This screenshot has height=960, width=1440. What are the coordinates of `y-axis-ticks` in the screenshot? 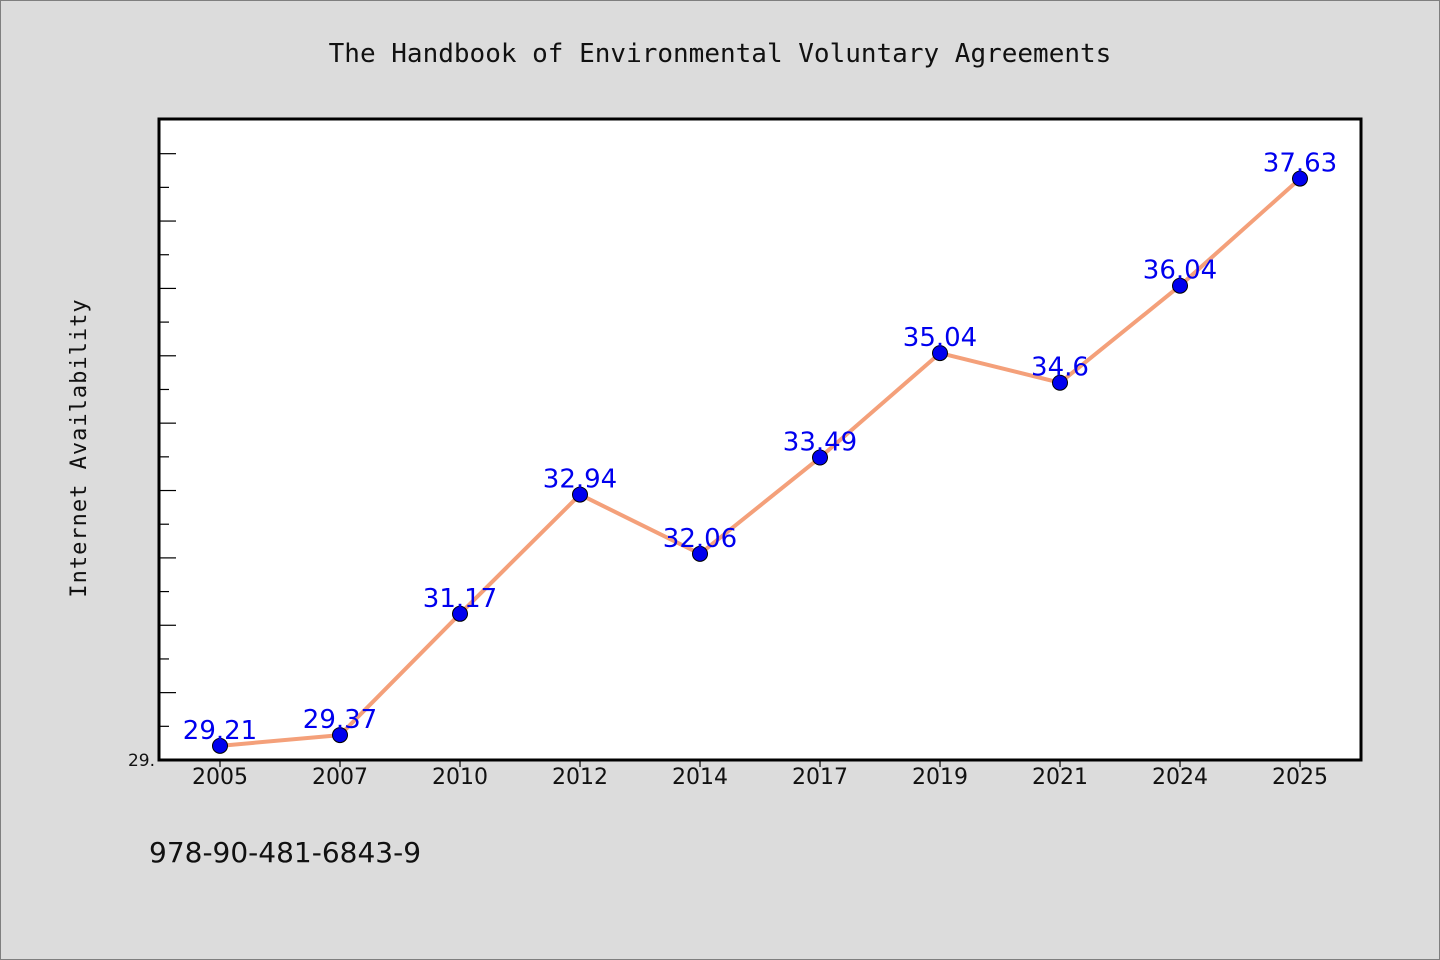 It's located at (168, 440).